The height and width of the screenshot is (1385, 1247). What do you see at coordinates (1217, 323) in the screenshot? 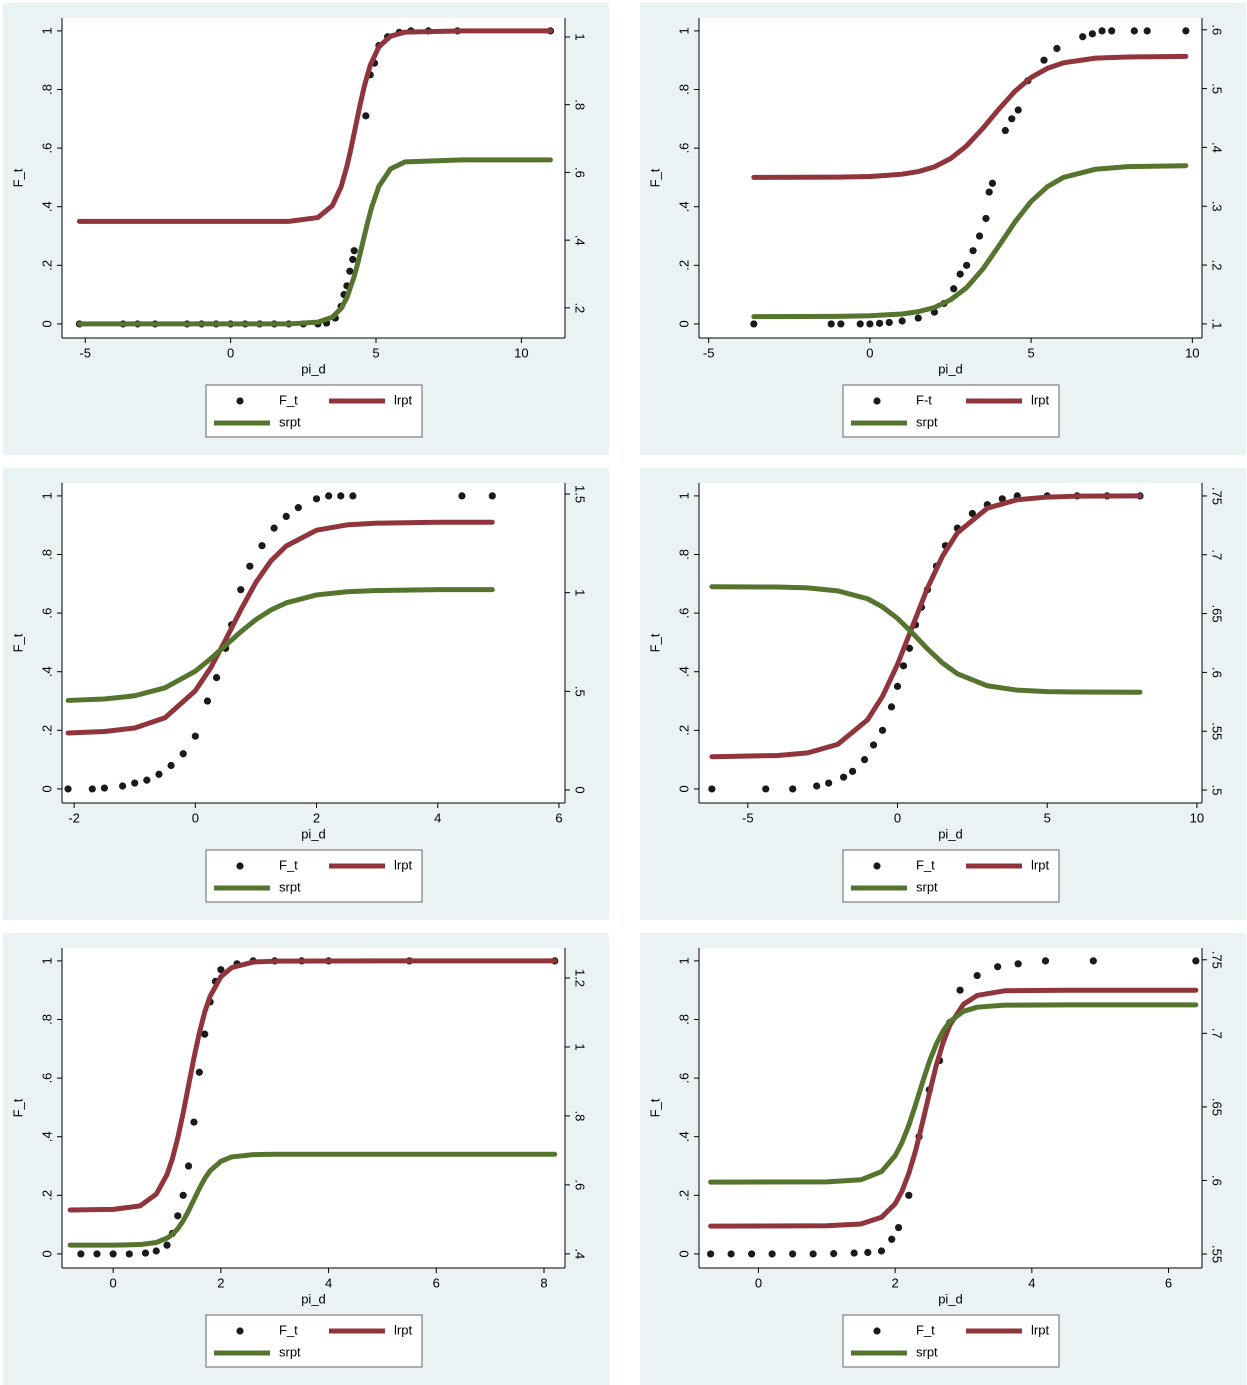
I see `y2-tick-label: .1` at bounding box center [1217, 323].